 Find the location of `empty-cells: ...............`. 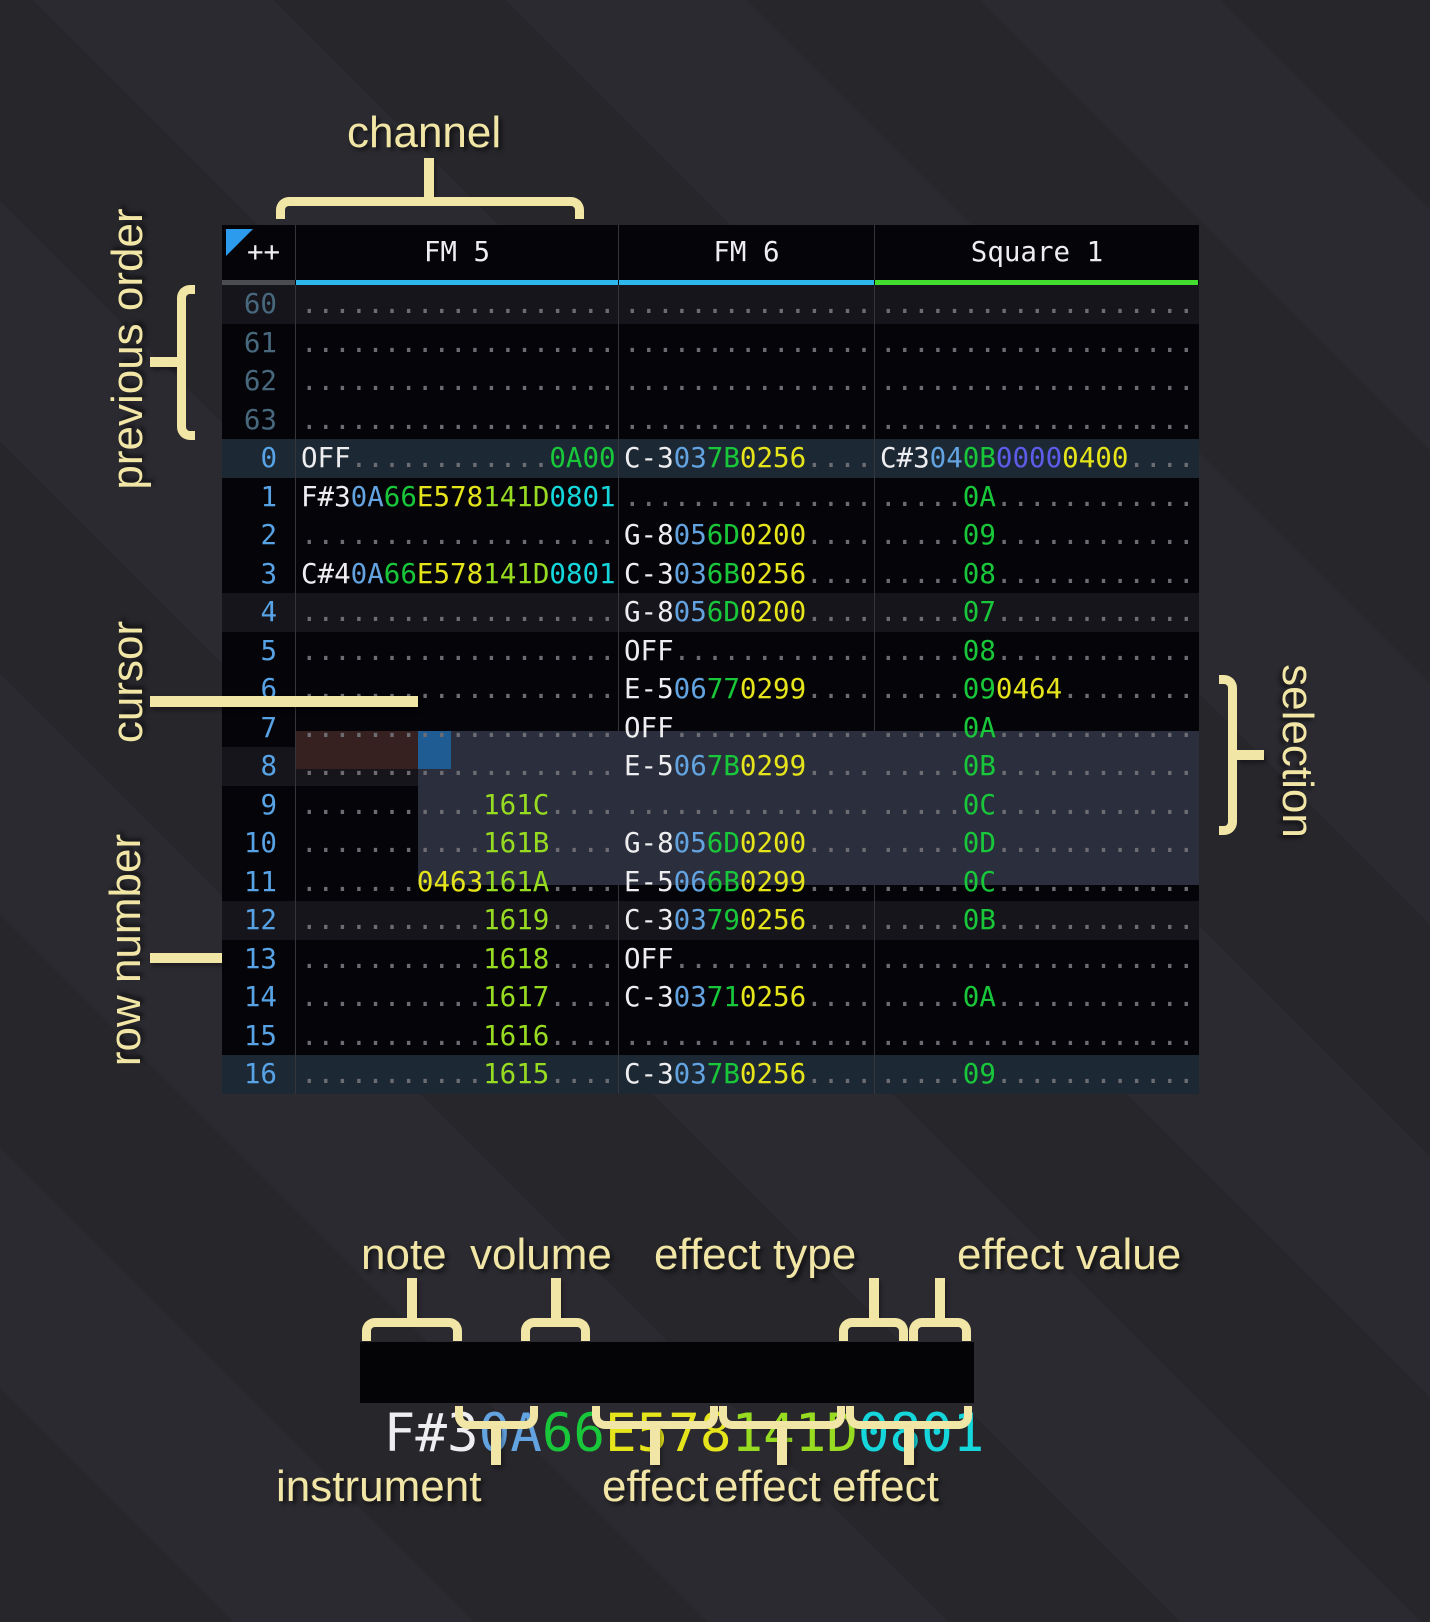

empty-cells: ............... is located at coordinates (748, 342).